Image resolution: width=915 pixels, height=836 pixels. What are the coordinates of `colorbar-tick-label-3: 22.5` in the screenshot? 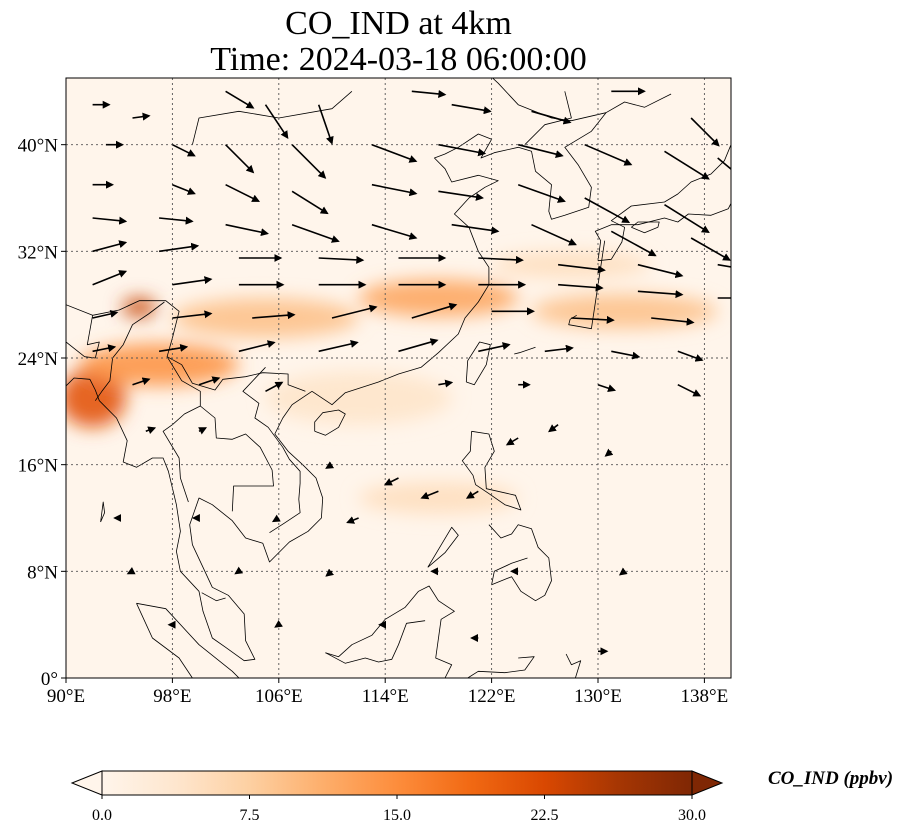 It's located at (545, 815).